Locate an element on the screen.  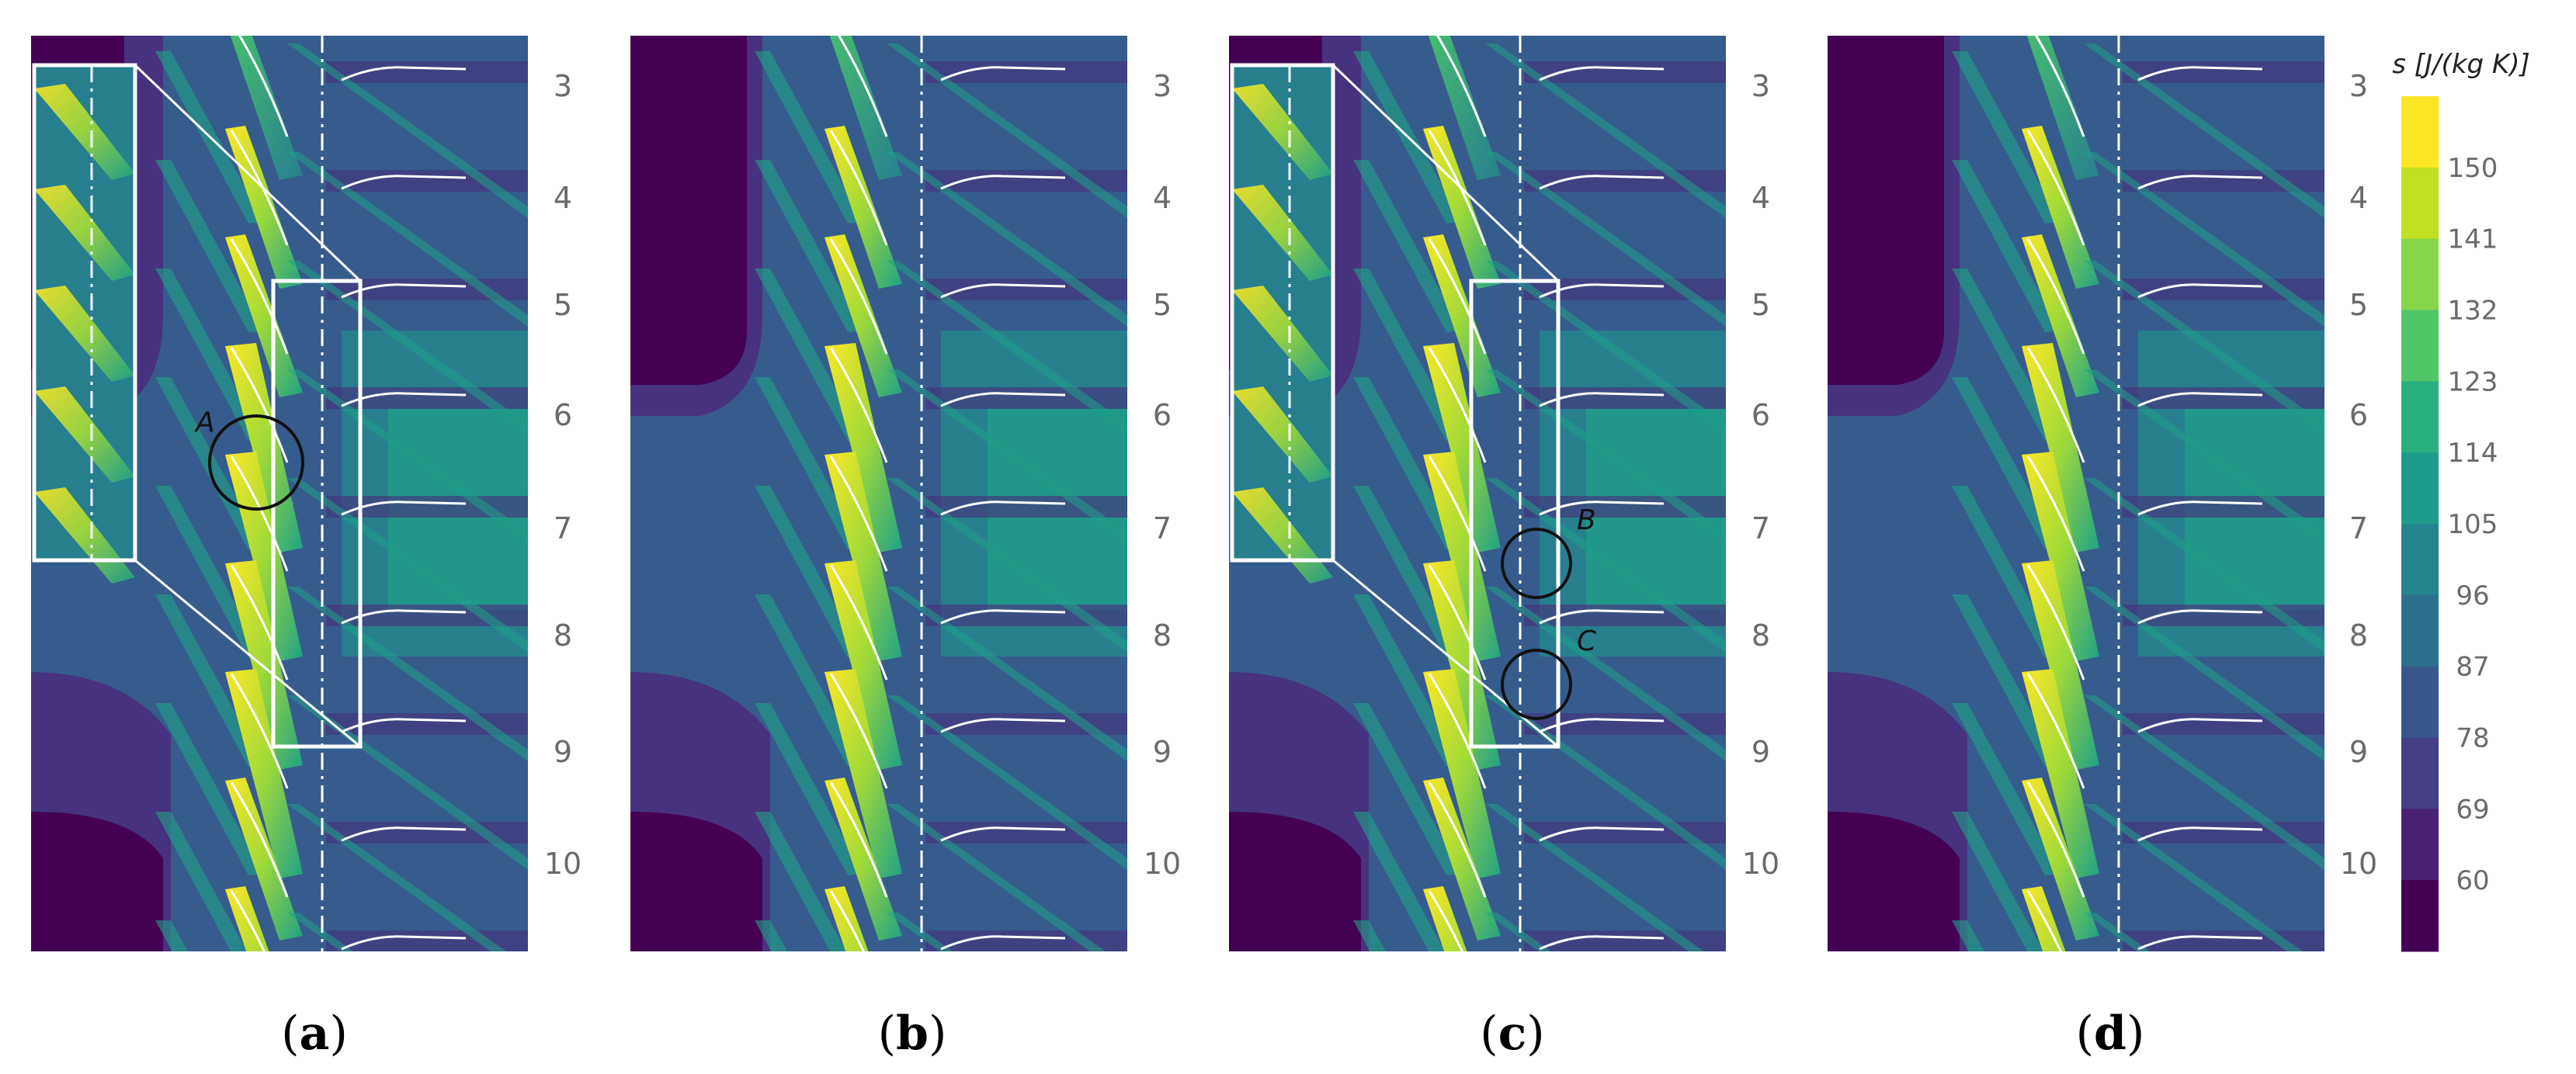
zoom-connector-top is located at coordinates (248, 173).